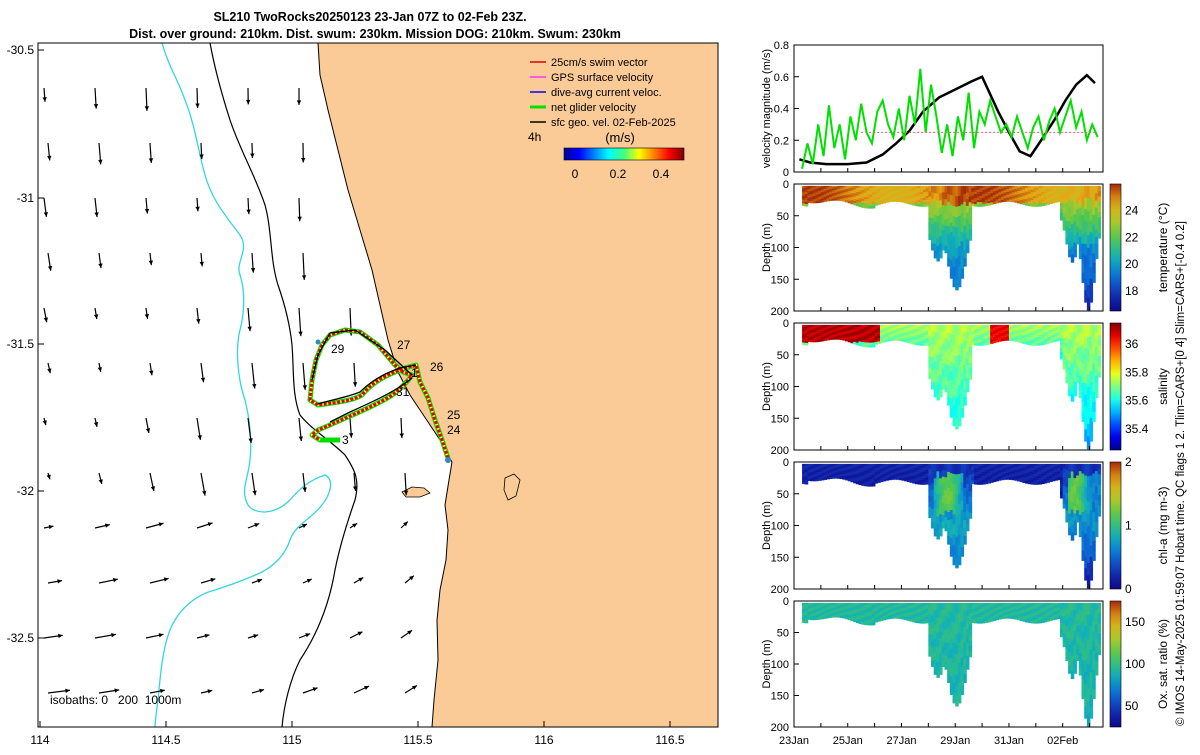  Describe the element at coordinates (901, 741) in the screenshot. I see `time-label-27Jan: 27Jan` at that location.